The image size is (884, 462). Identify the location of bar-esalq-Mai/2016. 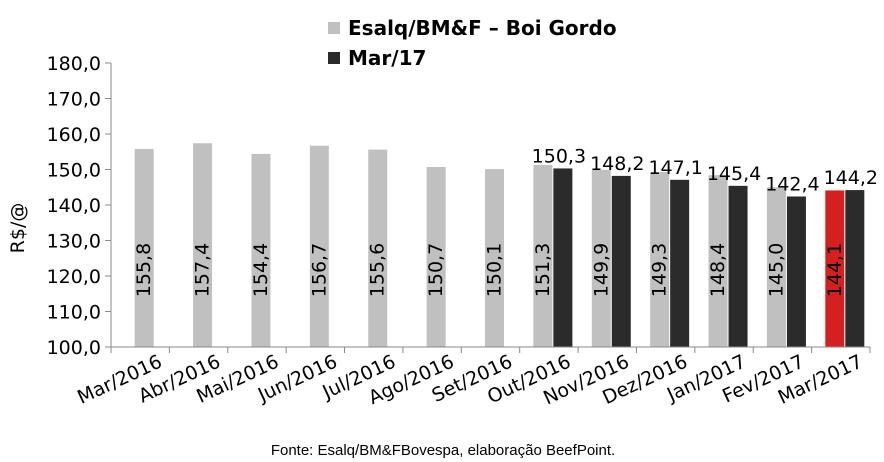
(261, 250).